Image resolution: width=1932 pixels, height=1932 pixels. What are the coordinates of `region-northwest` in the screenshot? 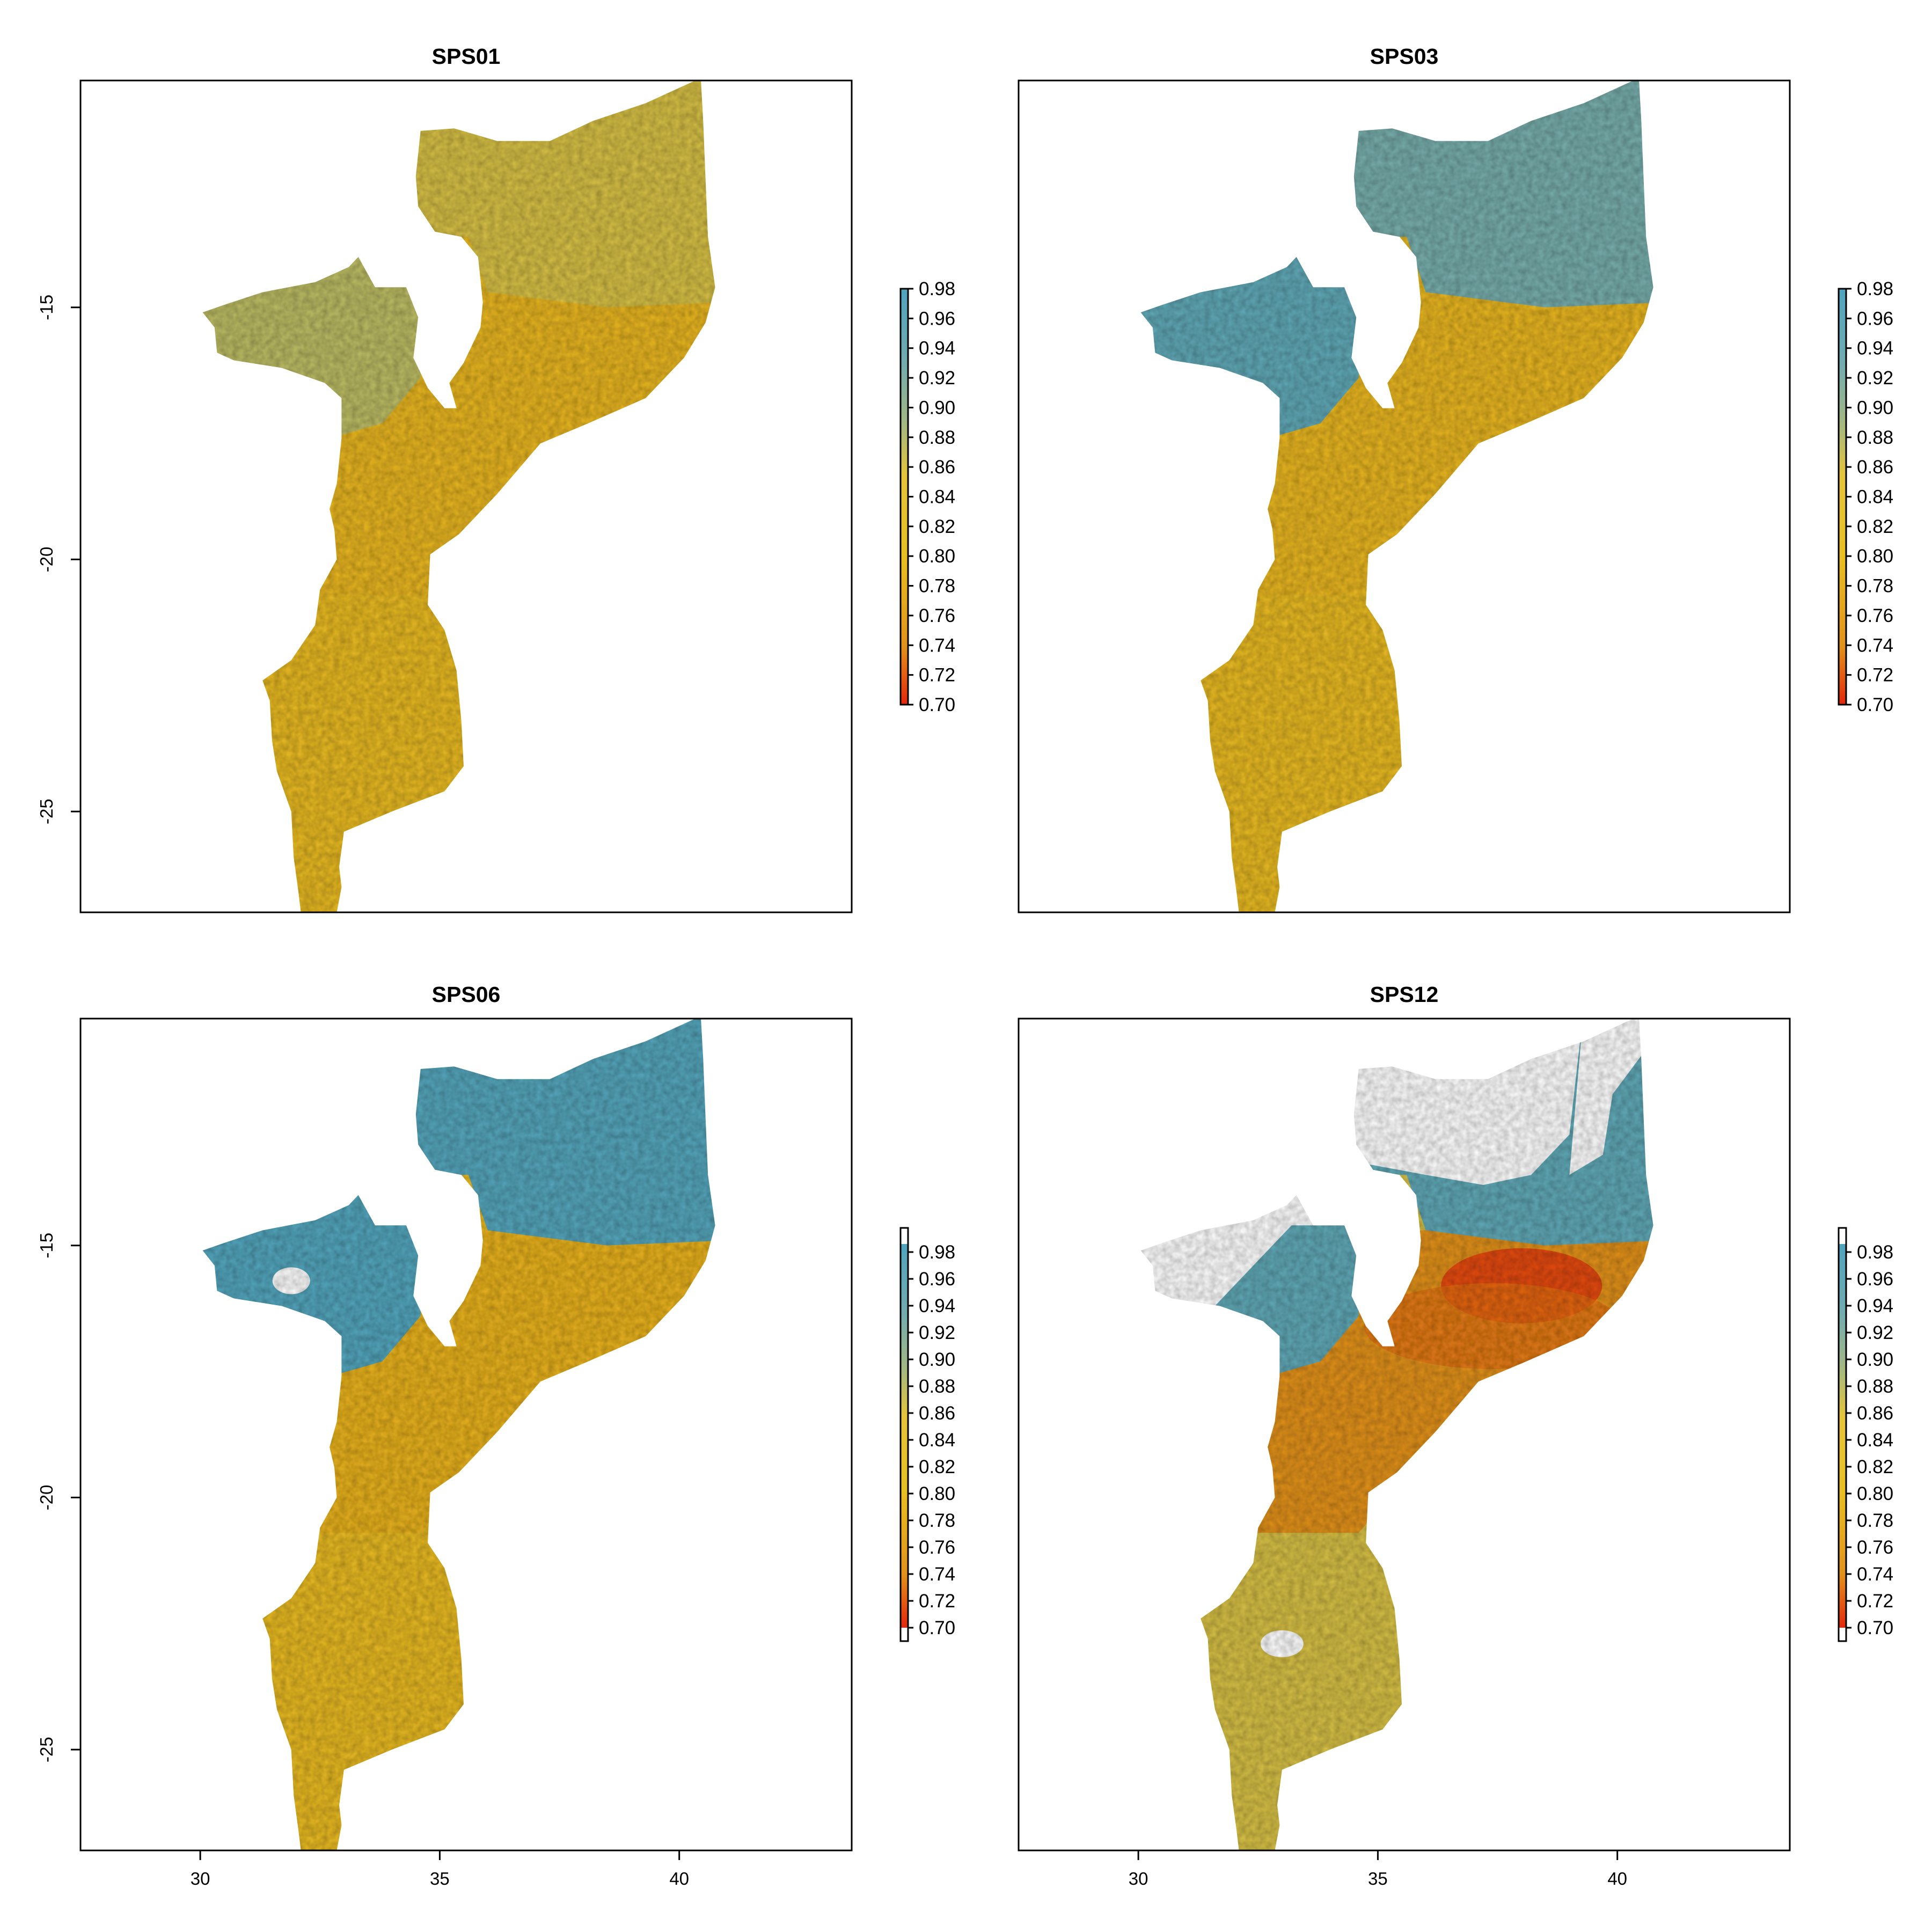 It's located at (311, 347).